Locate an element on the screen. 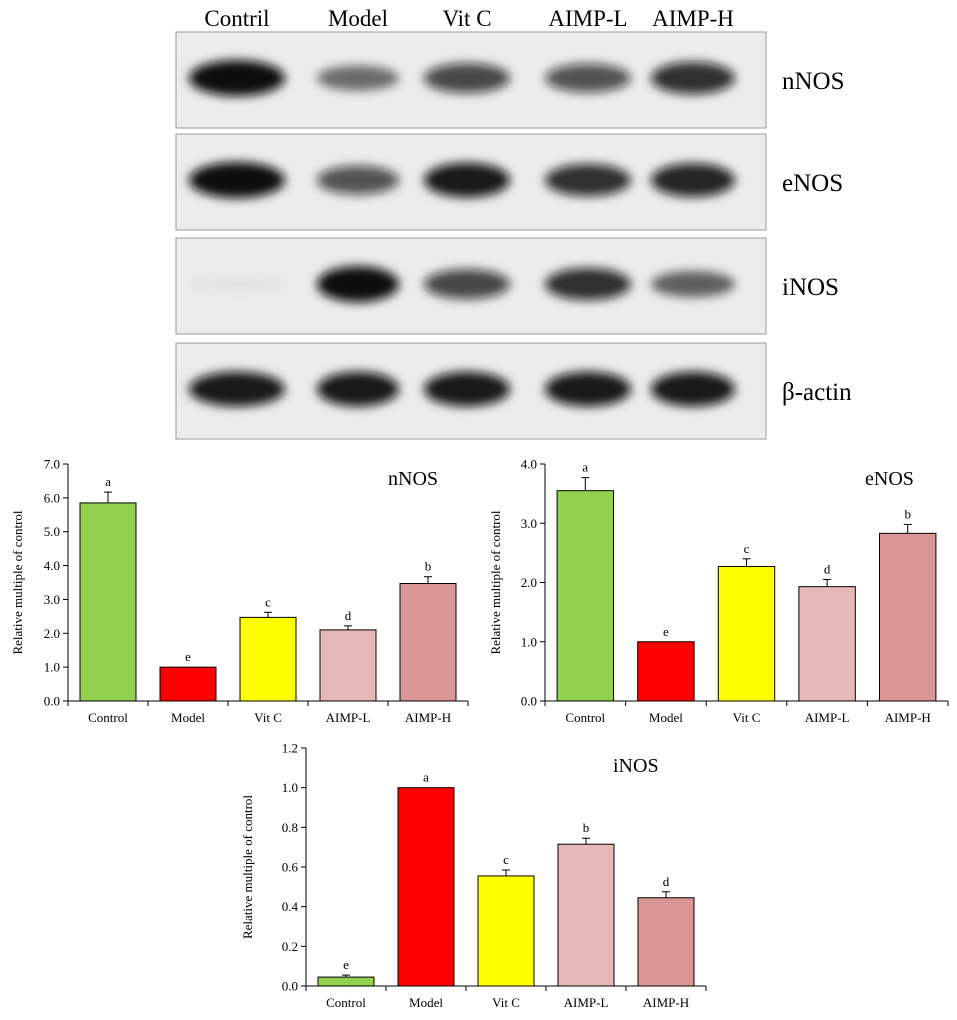 The image size is (957, 1020). y-tick-label: 5.0 is located at coordinates (52, 531).